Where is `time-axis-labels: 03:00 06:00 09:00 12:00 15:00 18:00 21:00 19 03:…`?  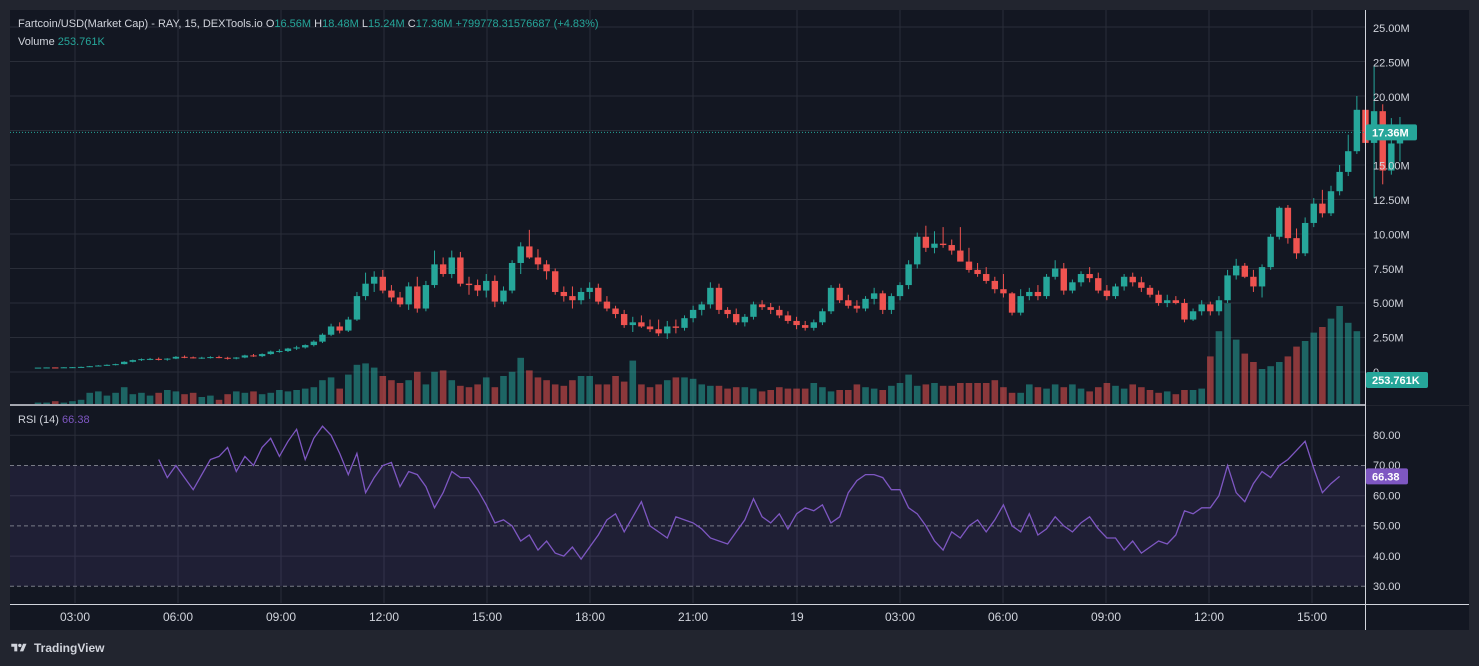
time-axis-labels: 03:00 06:00 09:00 12:00 15:00 18:00 21:00 19 03:… is located at coordinates (693, 617).